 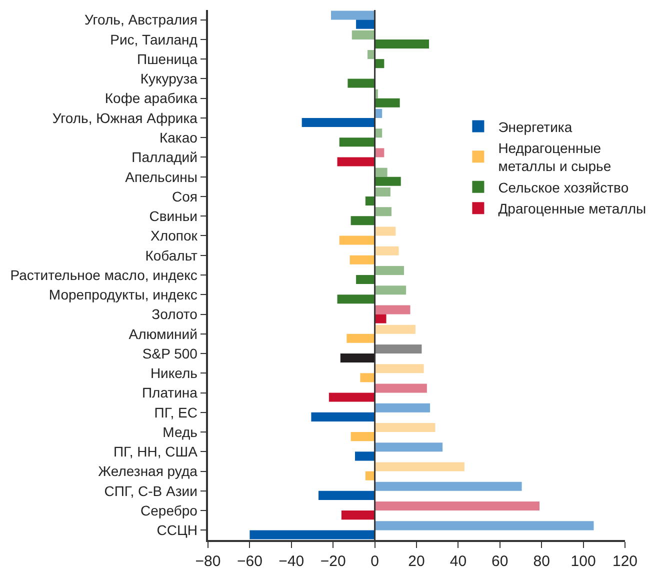 What do you see at coordinates (104, 274) in the screenshot?
I see `y-tick-label: Растительное масло, индекс` at bounding box center [104, 274].